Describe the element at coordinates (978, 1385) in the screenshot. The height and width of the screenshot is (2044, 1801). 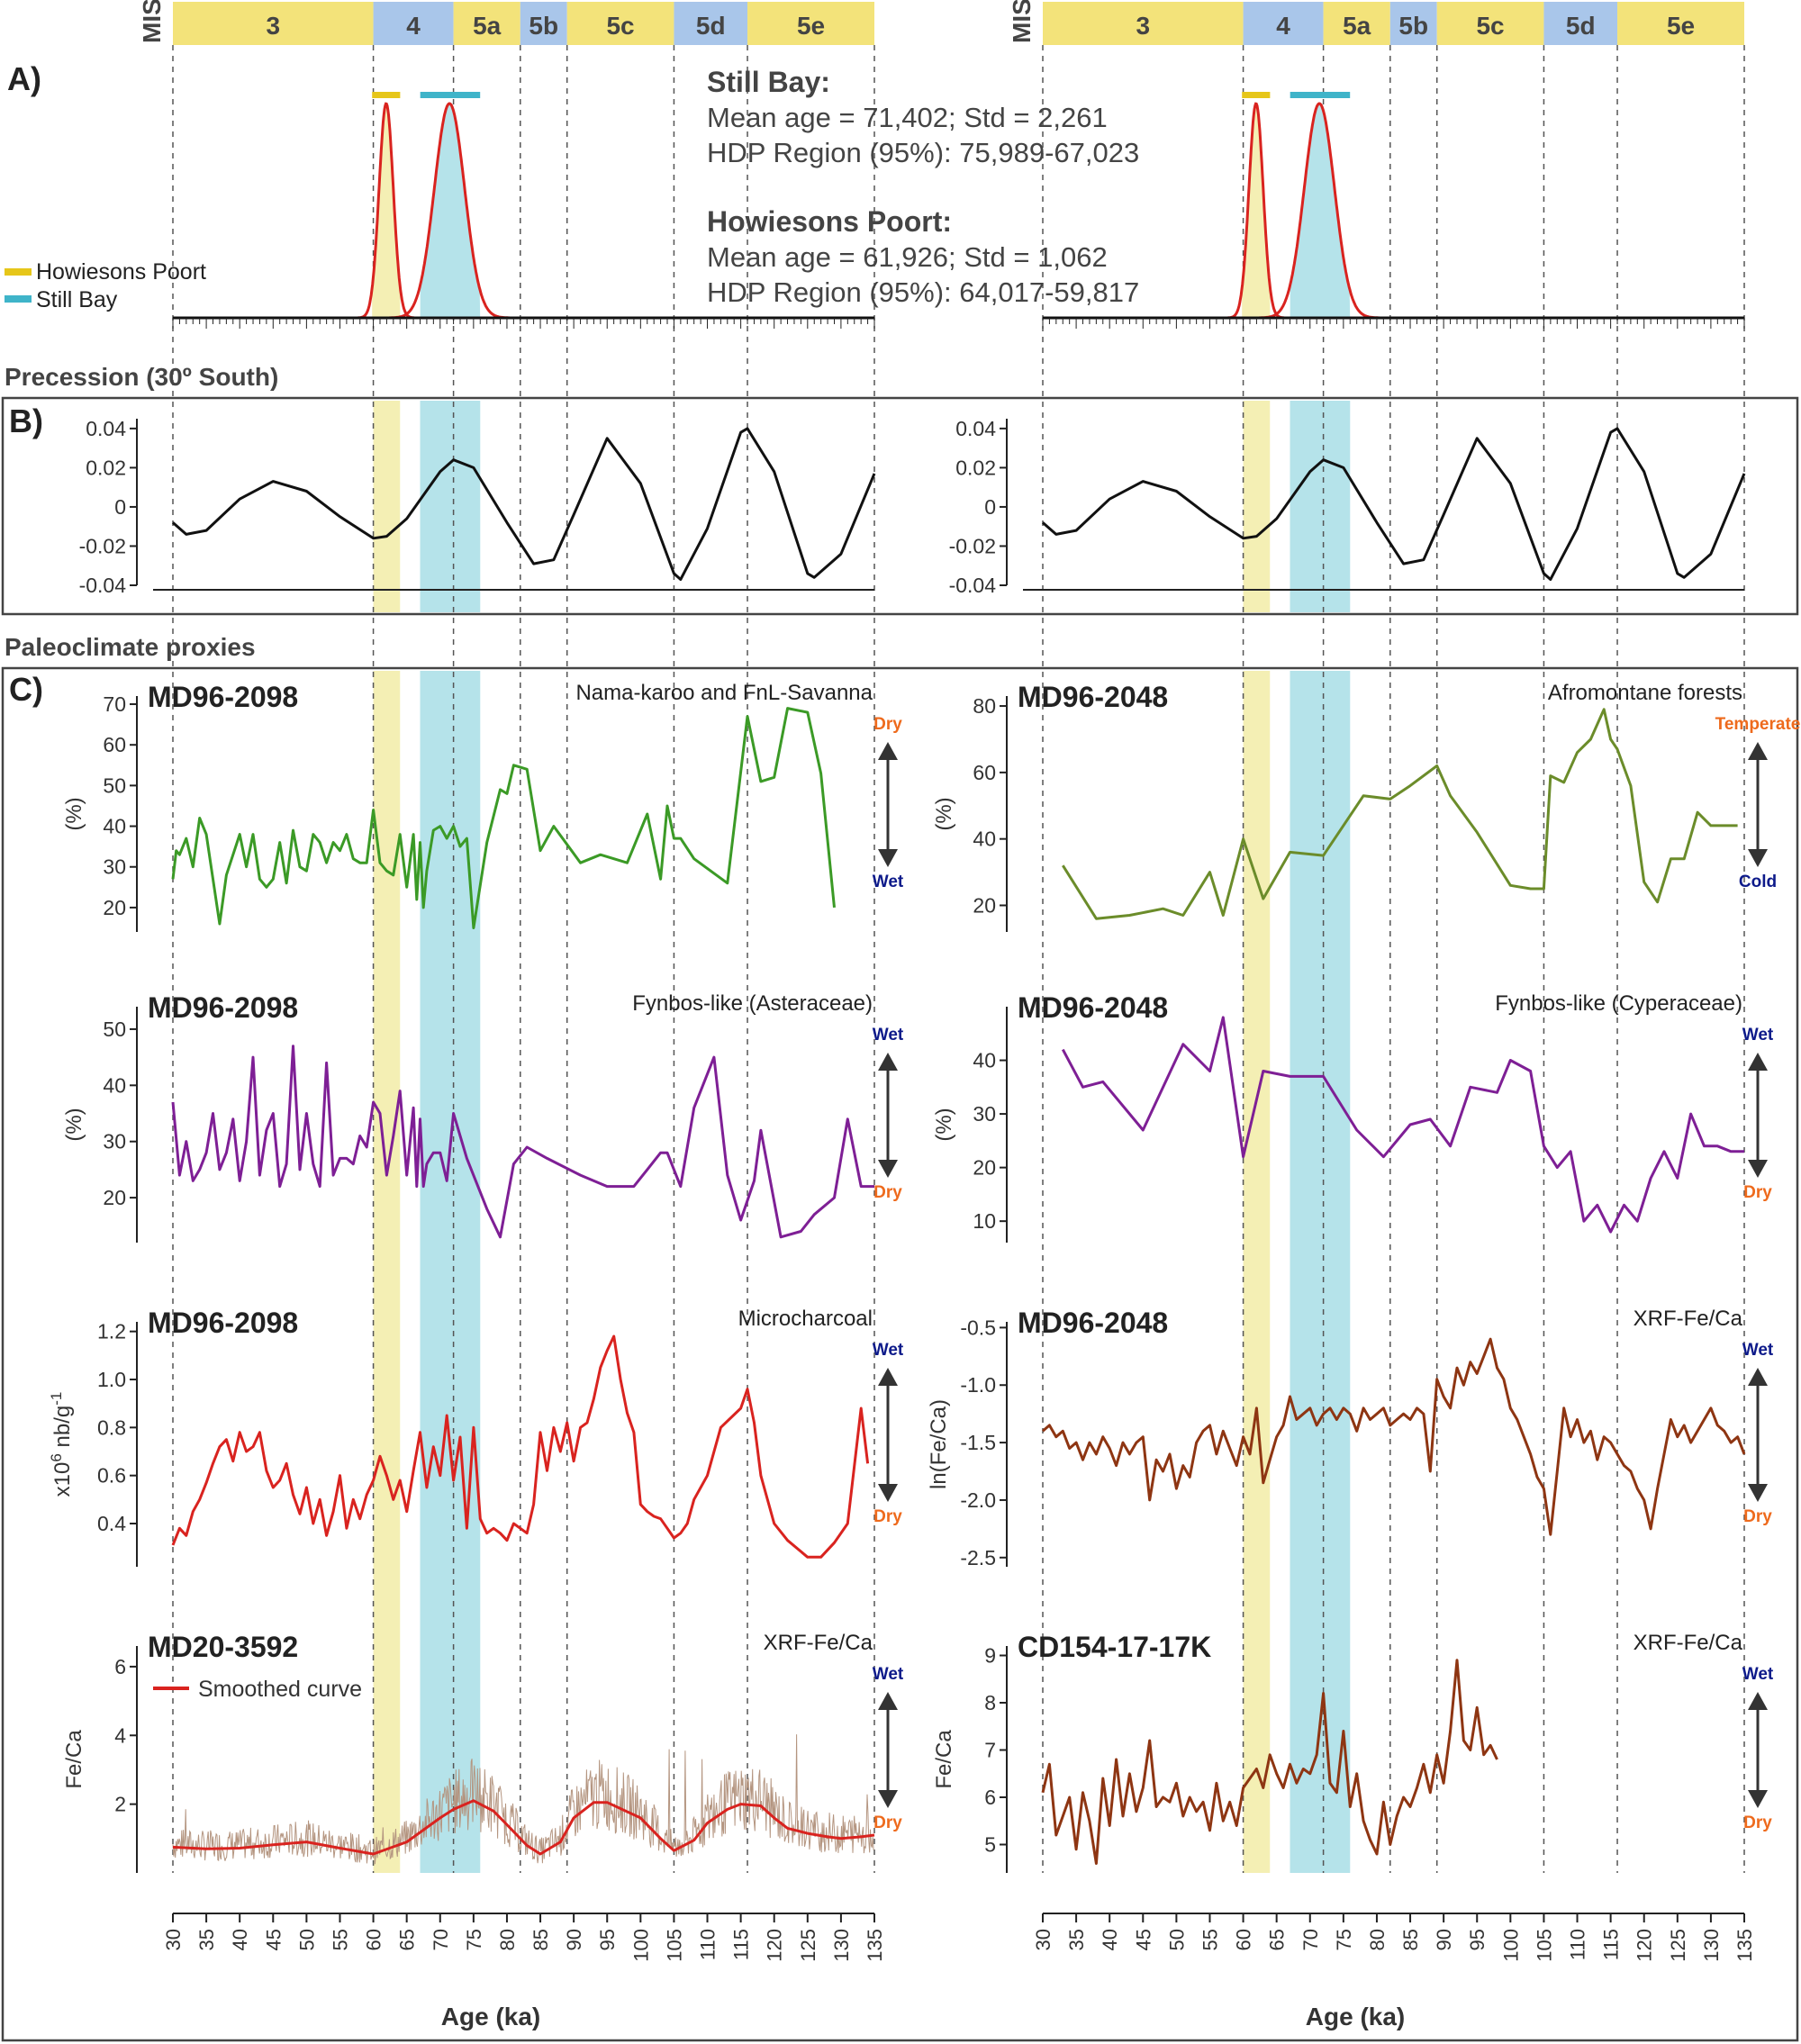
I see `y-tick-label: -1.0` at that location.